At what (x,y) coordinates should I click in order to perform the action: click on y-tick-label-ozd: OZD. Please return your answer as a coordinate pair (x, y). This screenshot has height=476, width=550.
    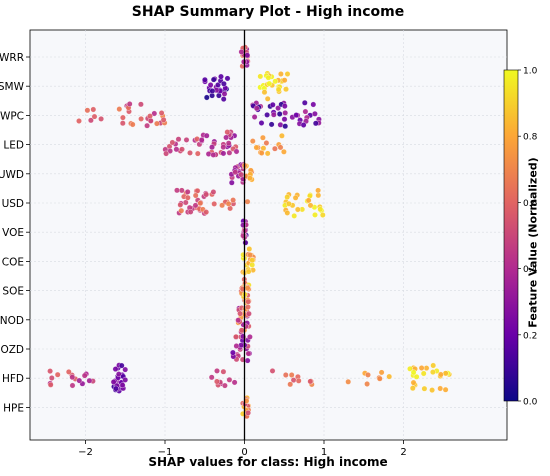
    Looking at the image, I should click on (12, 350).